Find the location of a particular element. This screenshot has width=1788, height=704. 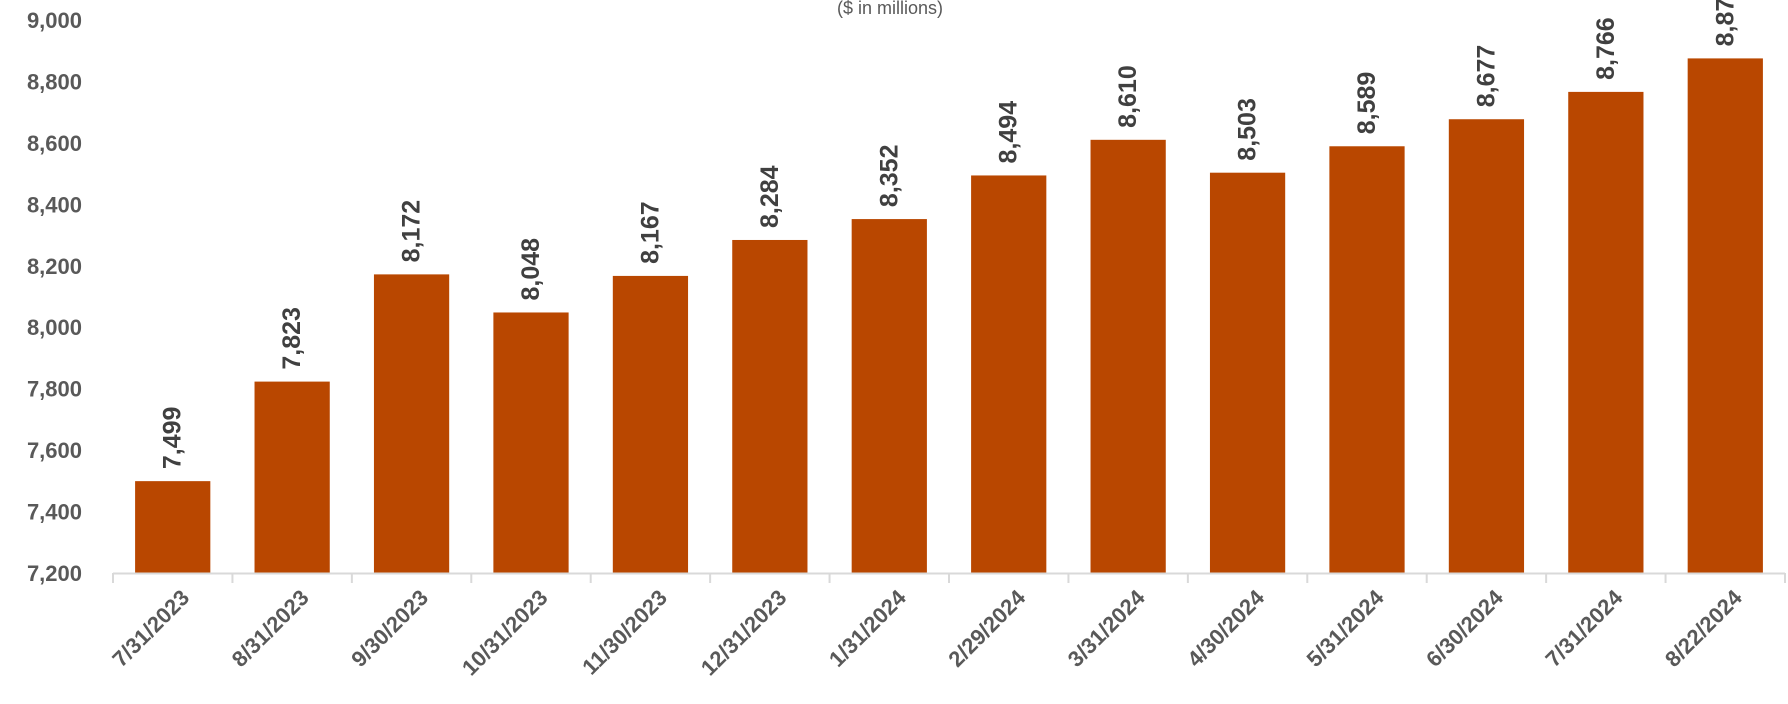

data-label: 8,766 is located at coordinates (1606, 48).